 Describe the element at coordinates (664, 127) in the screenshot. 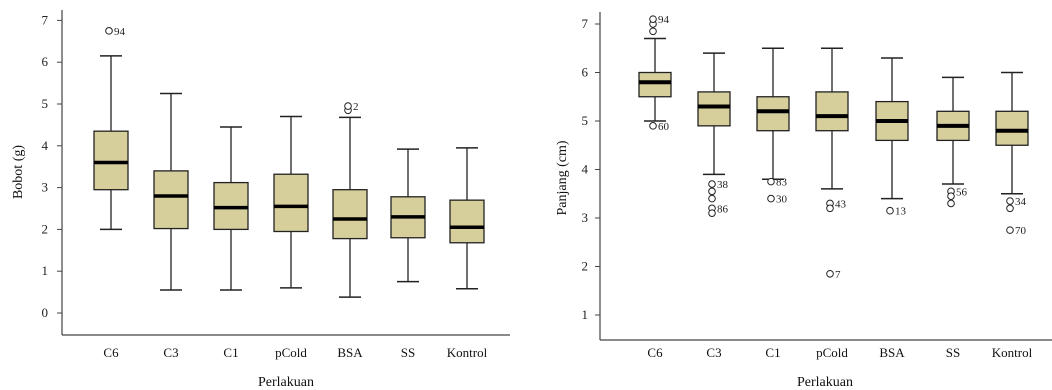

I see `outlier-label: 60` at that location.